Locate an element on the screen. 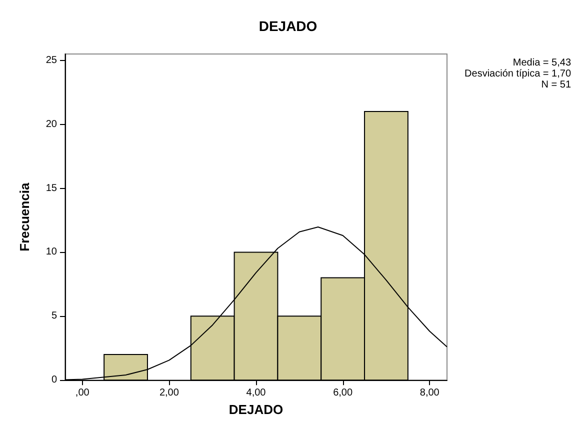 The height and width of the screenshot is (429, 587). x-tick-label: 6,00 is located at coordinates (343, 393).